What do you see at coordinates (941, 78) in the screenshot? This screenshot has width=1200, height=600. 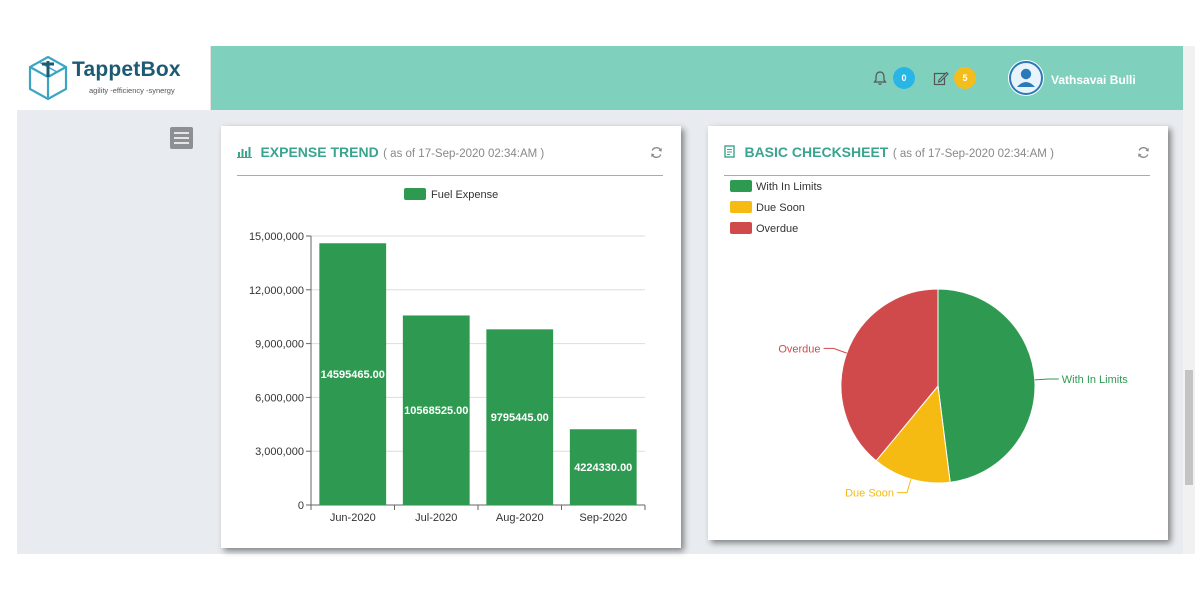 I see `edit-icon` at bounding box center [941, 78].